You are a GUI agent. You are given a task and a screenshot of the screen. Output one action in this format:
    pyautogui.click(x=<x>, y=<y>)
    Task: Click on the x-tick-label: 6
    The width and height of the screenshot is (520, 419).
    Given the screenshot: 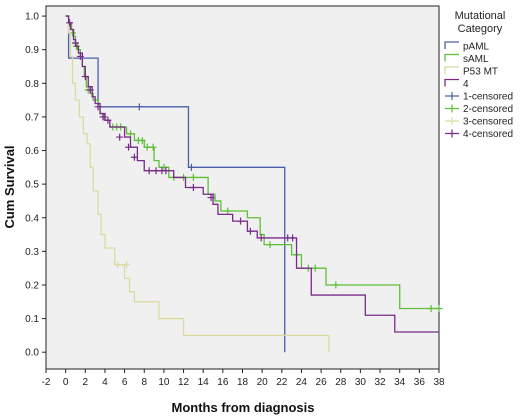 What is the action you would take?
    pyautogui.click(x=125, y=382)
    